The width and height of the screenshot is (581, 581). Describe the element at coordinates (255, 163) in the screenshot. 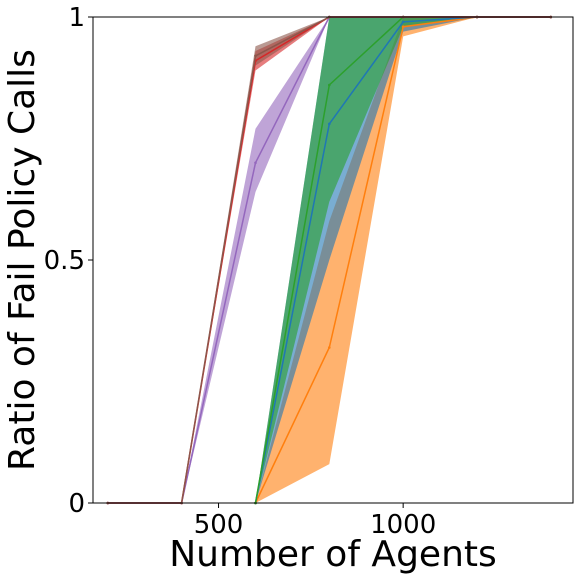

I see `series-4-point` at that location.